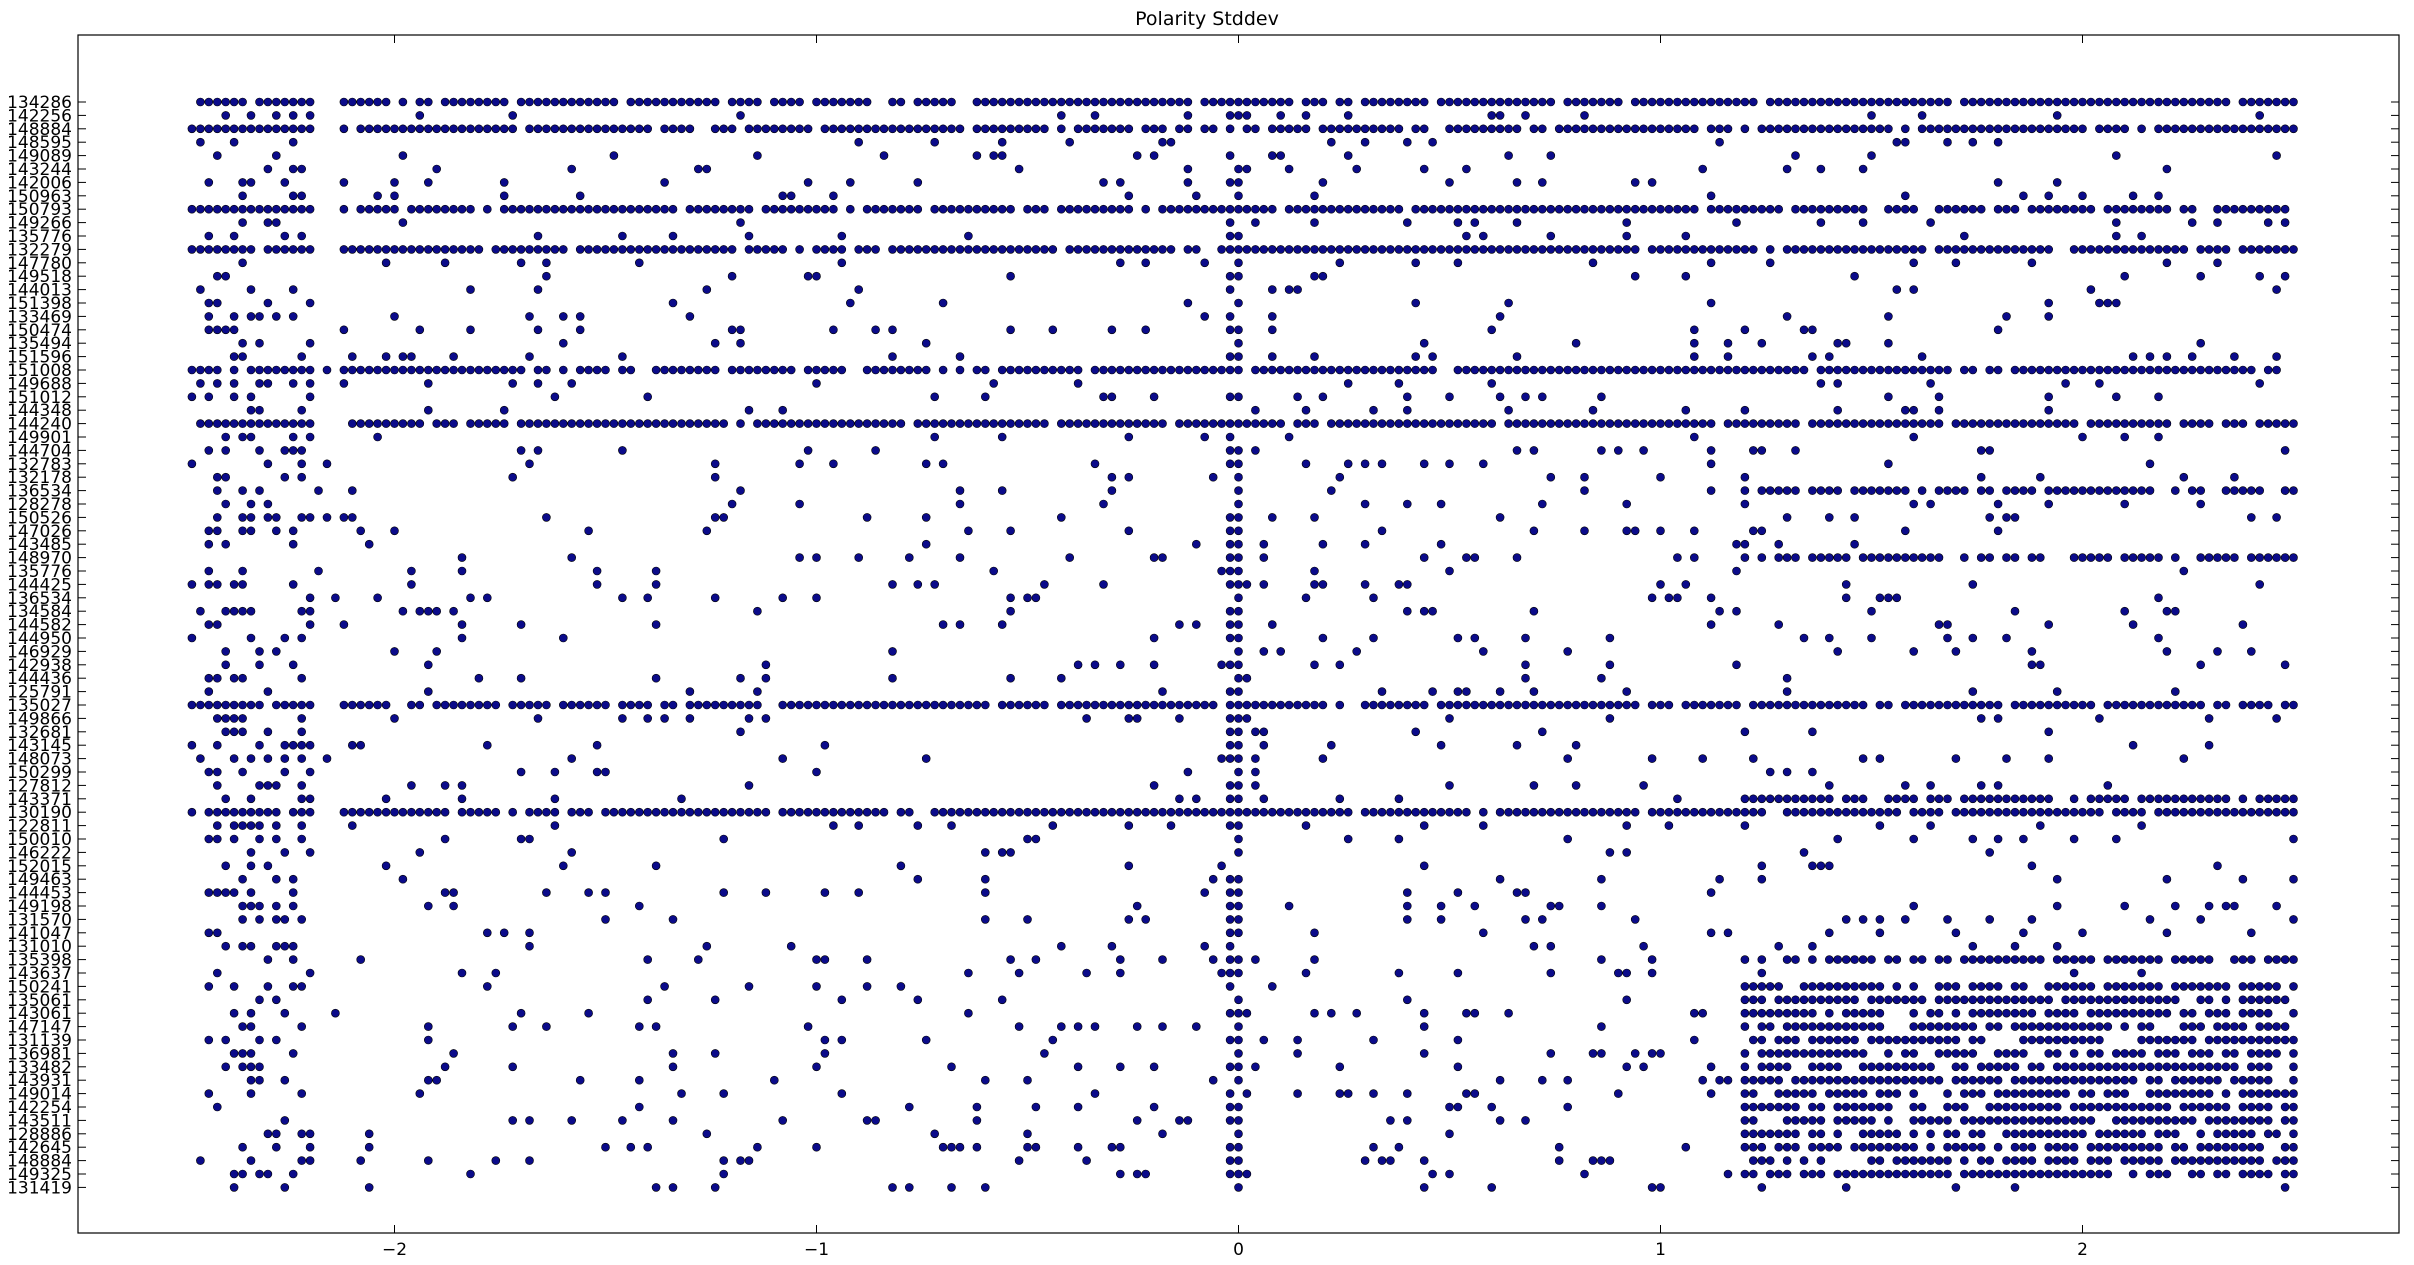 Image resolution: width=2414 pixels, height=1265 pixels. What do you see at coordinates (39, 599) in the screenshot?
I see `y-tick-label: 136534` at bounding box center [39, 599].